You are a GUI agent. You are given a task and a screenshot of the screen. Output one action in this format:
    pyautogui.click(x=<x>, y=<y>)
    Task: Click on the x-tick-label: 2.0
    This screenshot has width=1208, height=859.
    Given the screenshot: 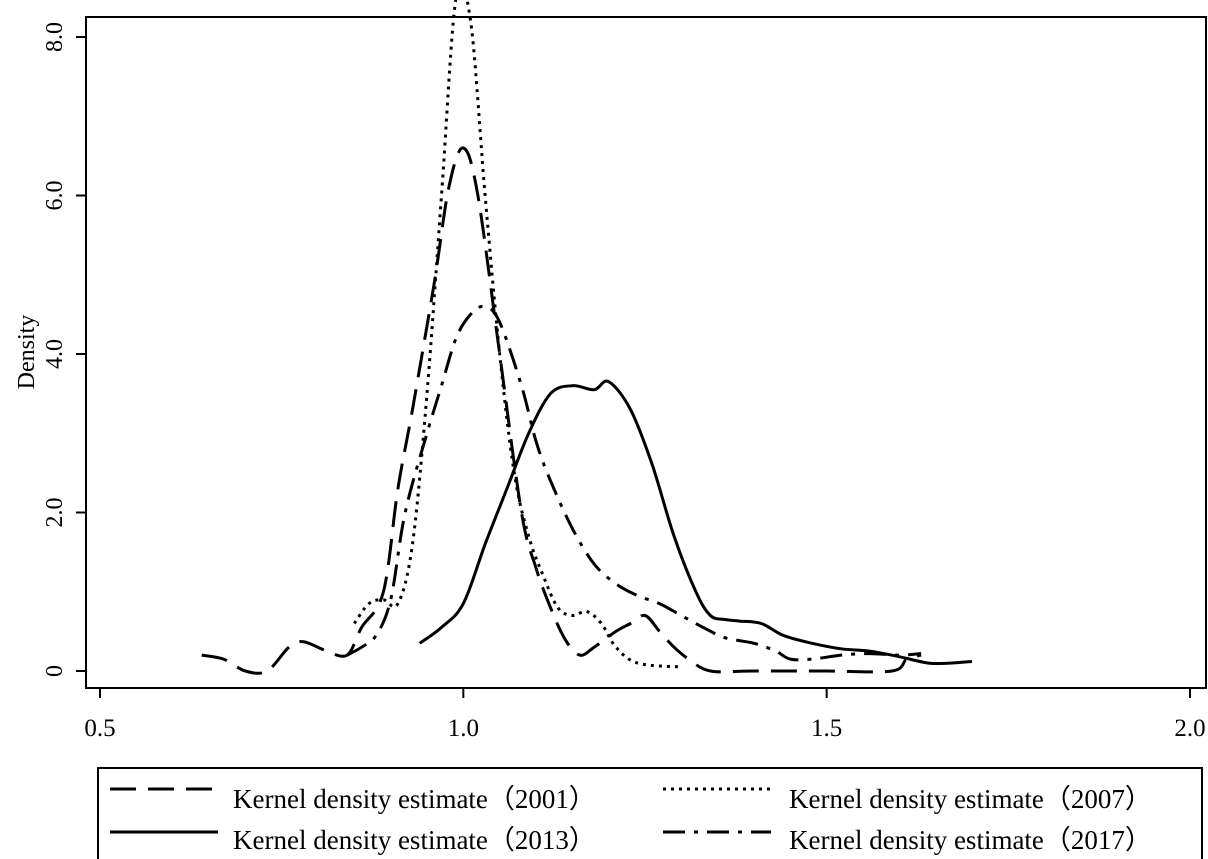 What is the action you would take?
    pyautogui.click(x=1189, y=728)
    